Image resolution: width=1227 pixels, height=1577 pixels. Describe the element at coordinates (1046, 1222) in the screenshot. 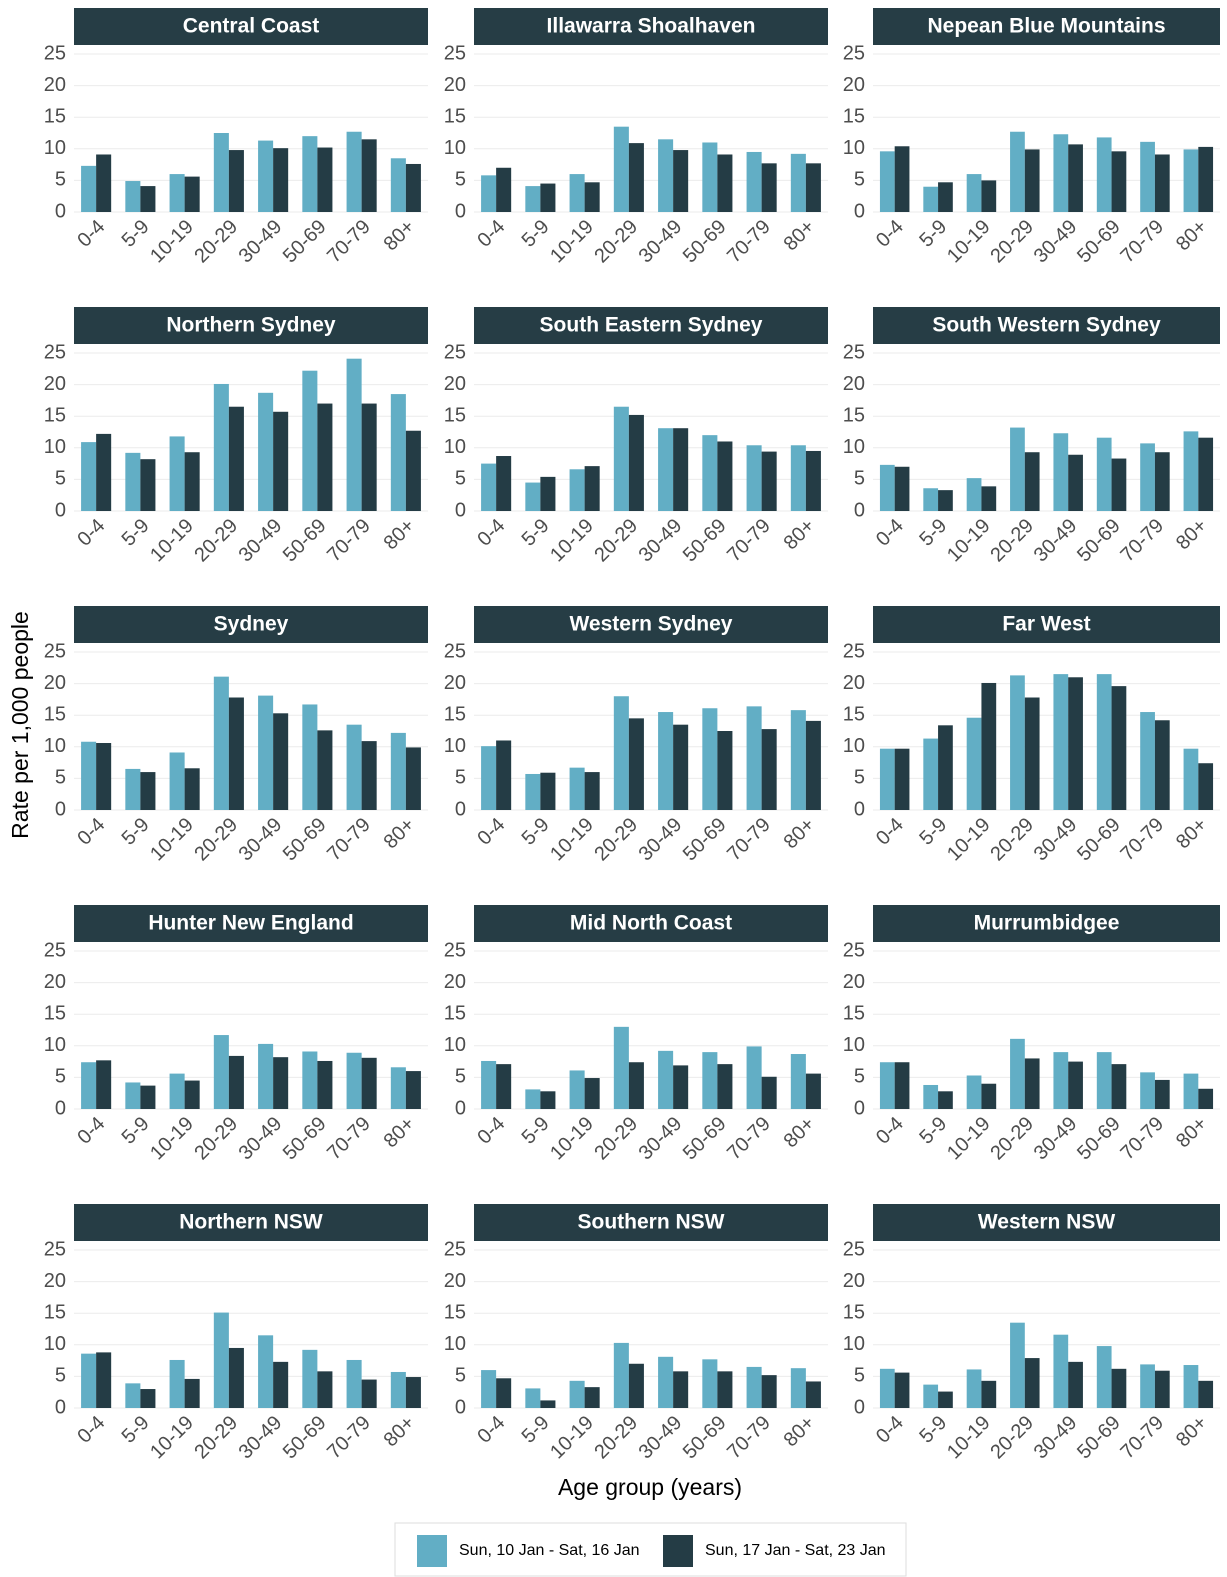

I see `panel-title: Western NSW` at that location.